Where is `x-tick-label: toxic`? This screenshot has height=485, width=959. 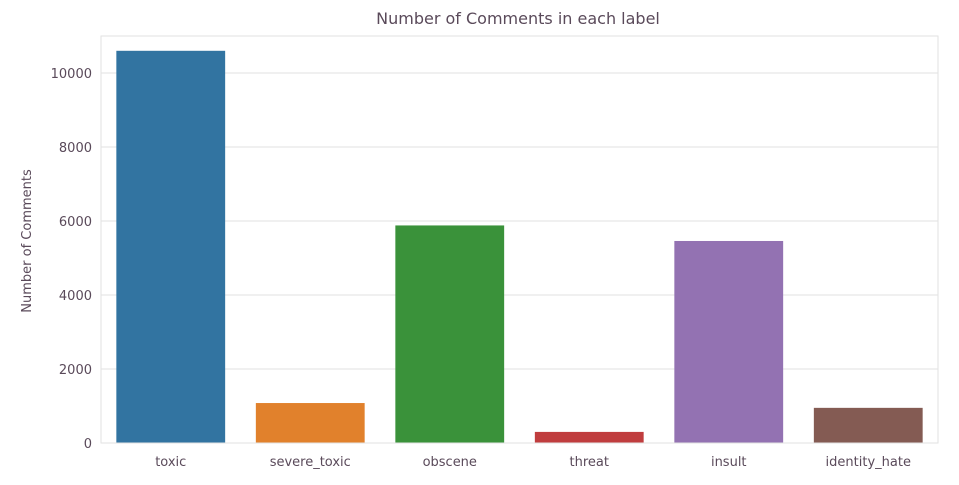
x-tick-label: toxic is located at coordinates (170, 462).